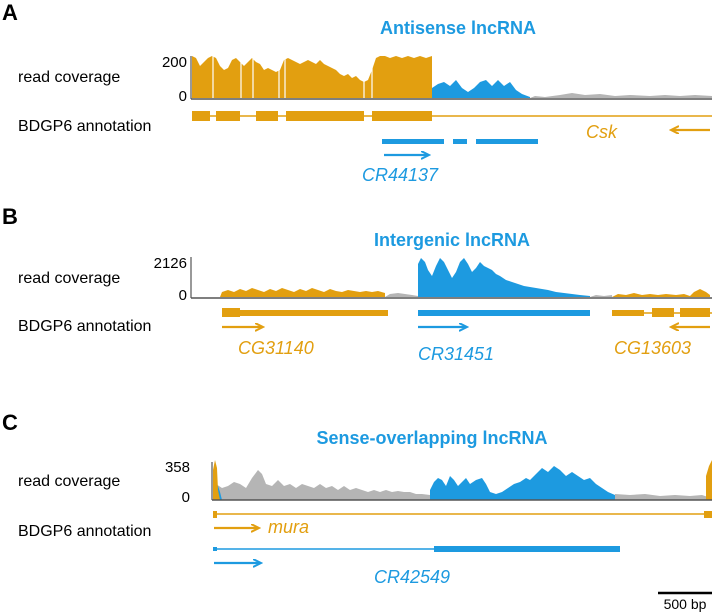  What do you see at coordinates (10, 216) in the screenshot?
I see `panel-b-letter: B` at bounding box center [10, 216].